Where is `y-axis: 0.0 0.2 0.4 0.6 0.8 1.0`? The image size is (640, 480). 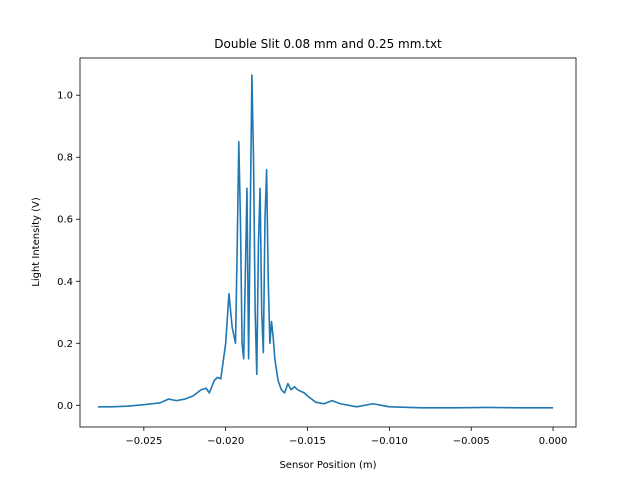 y-axis: 0.0 0.2 0.4 0.6 0.8 1.0 is located at coordinates (68, 251).